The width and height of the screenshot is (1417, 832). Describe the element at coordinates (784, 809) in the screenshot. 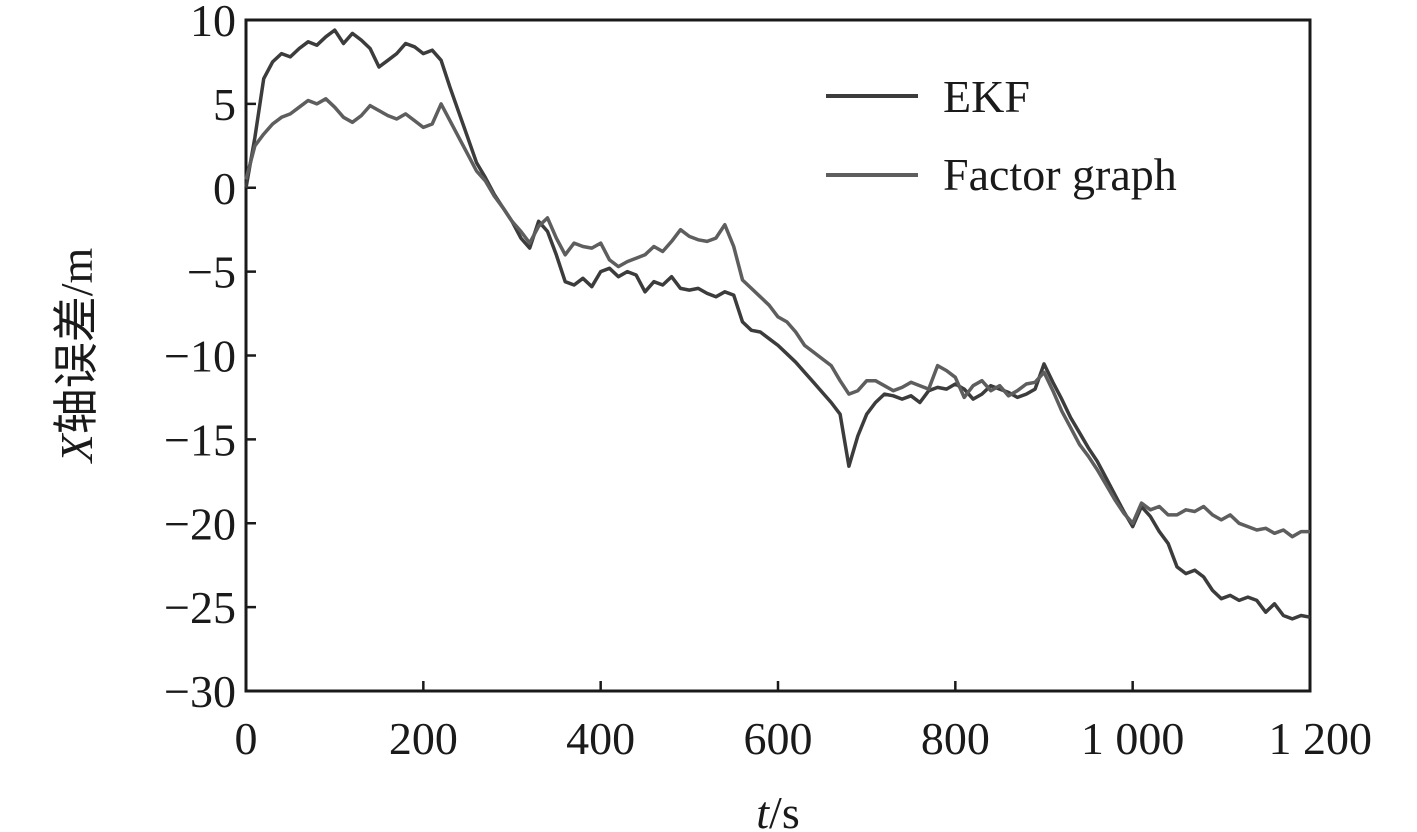

I see `x-axis-title-unit: /s` at that location.